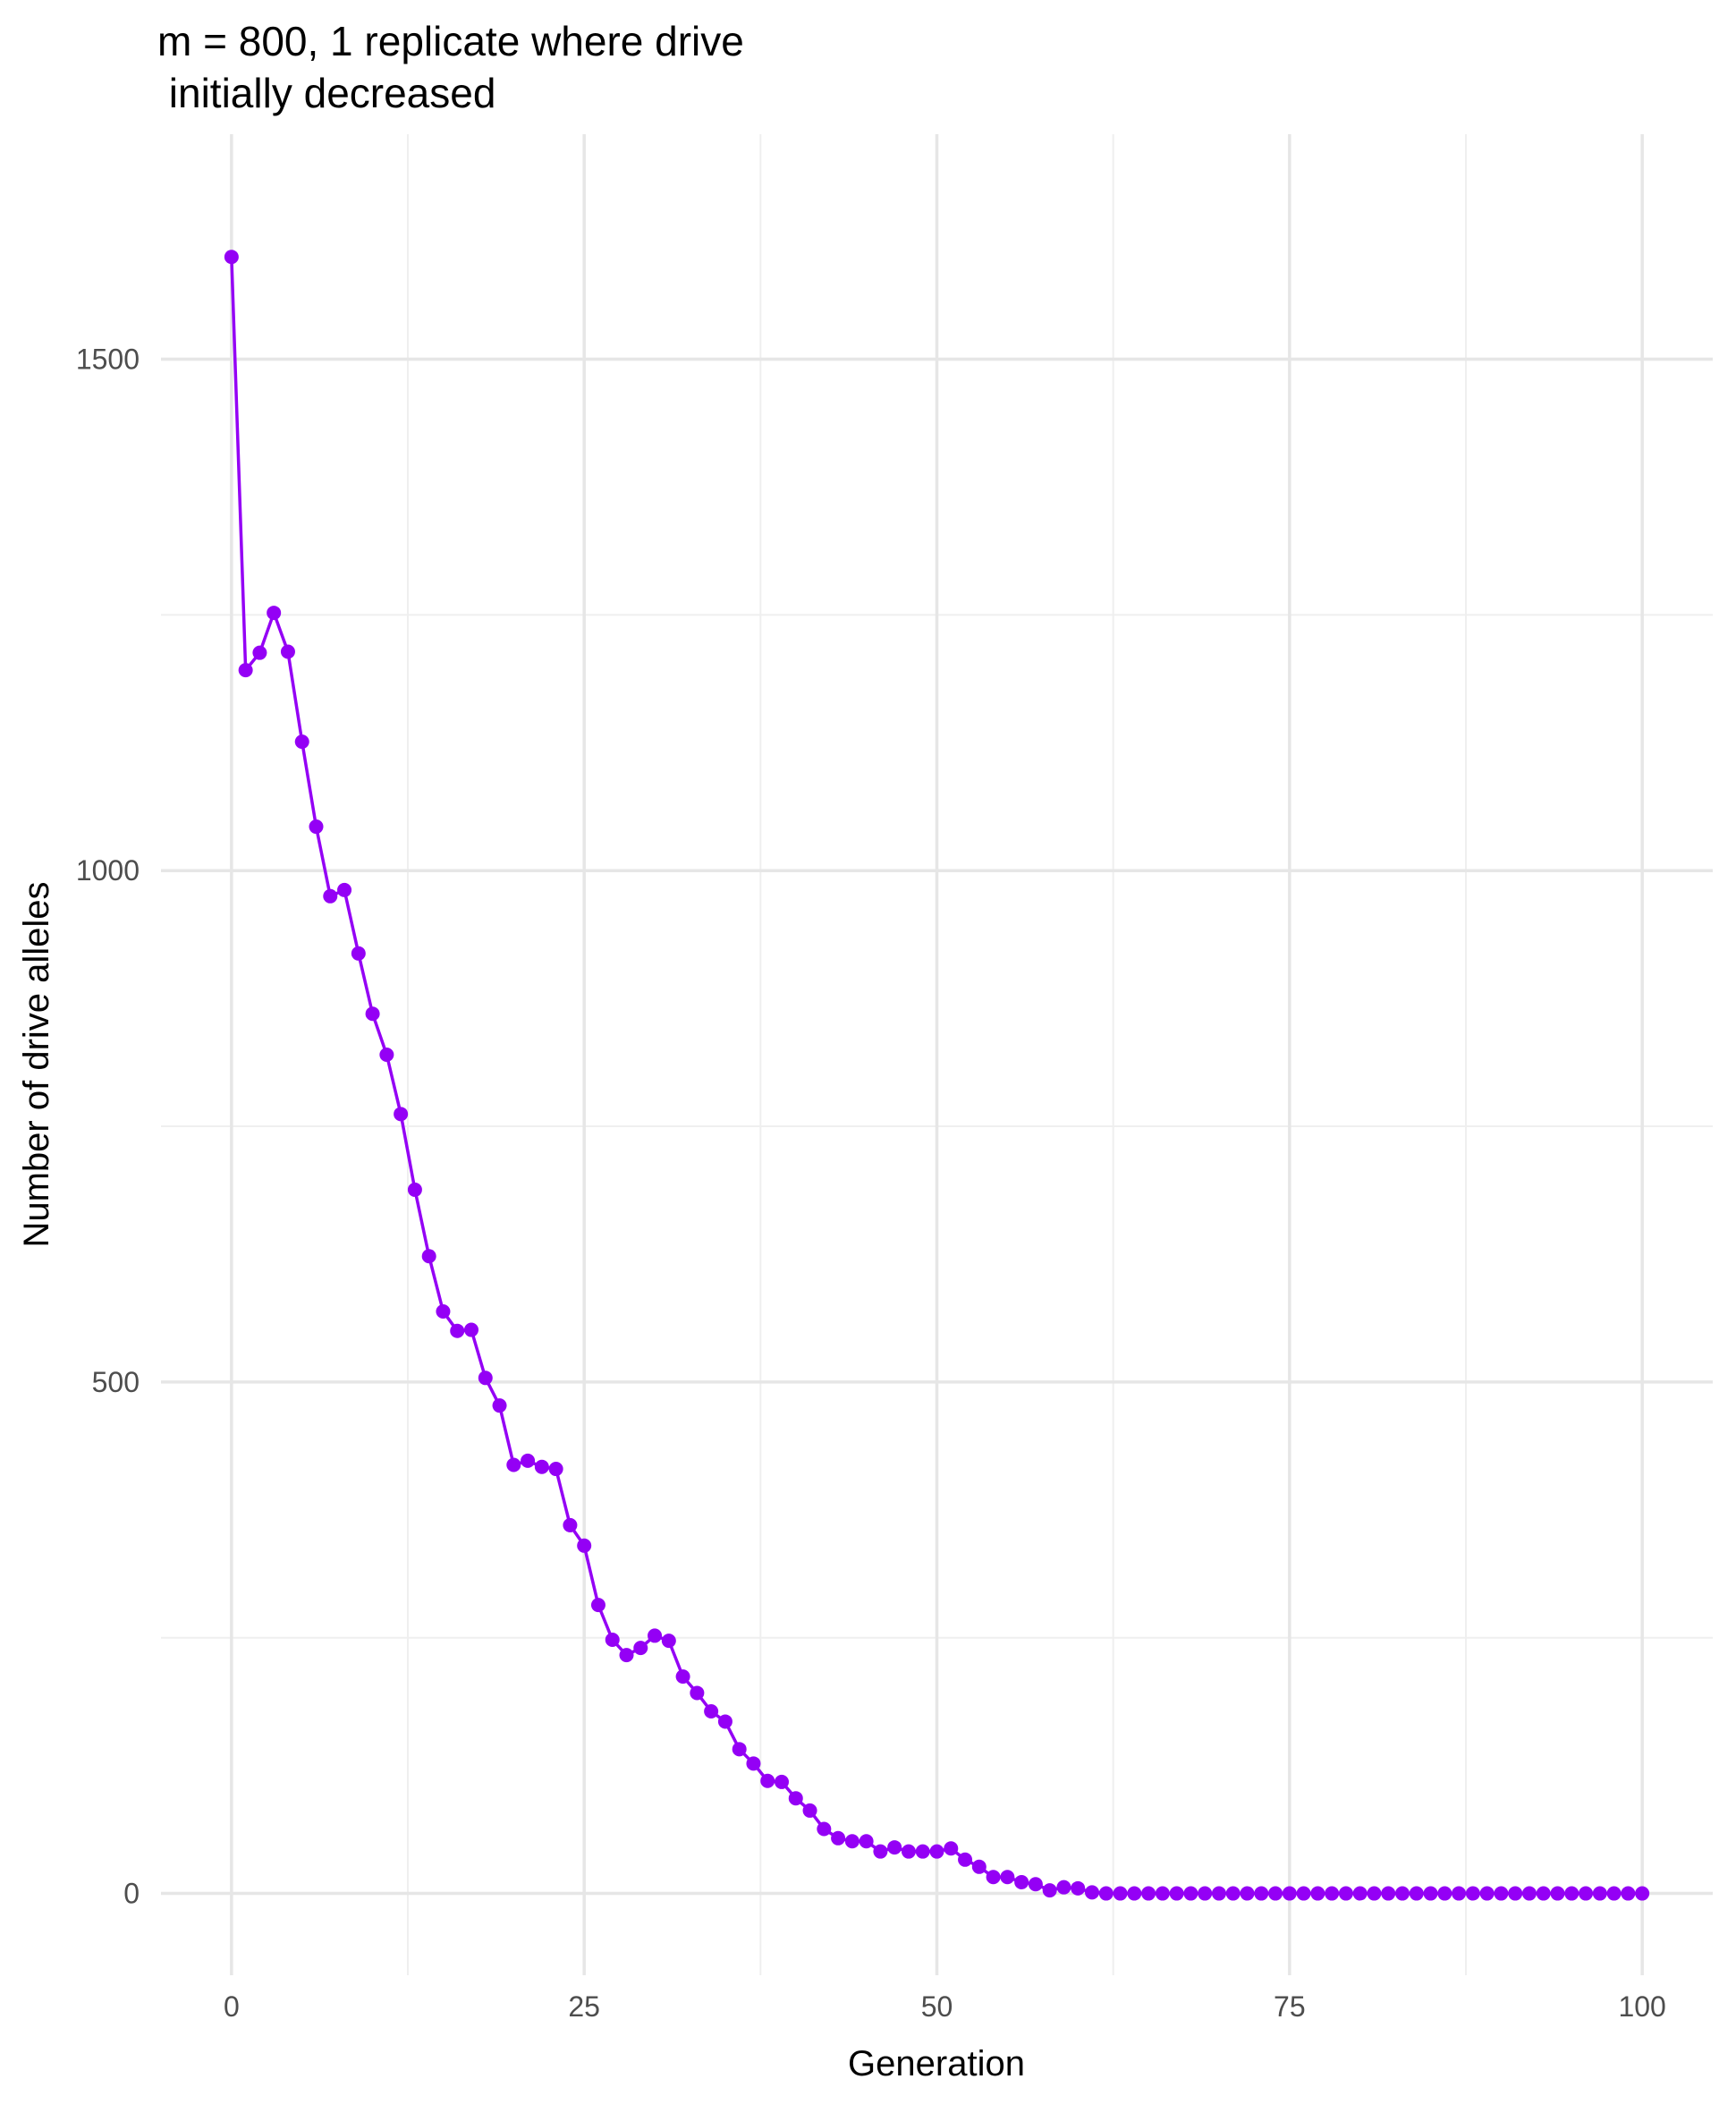 Image resolution: width=1736 pixels, height=2113 pixels. What do you see at coordinates (116, 1382) in the screenshot?
I see `y-tick-label: 500` at bounding box center [116, 1382].